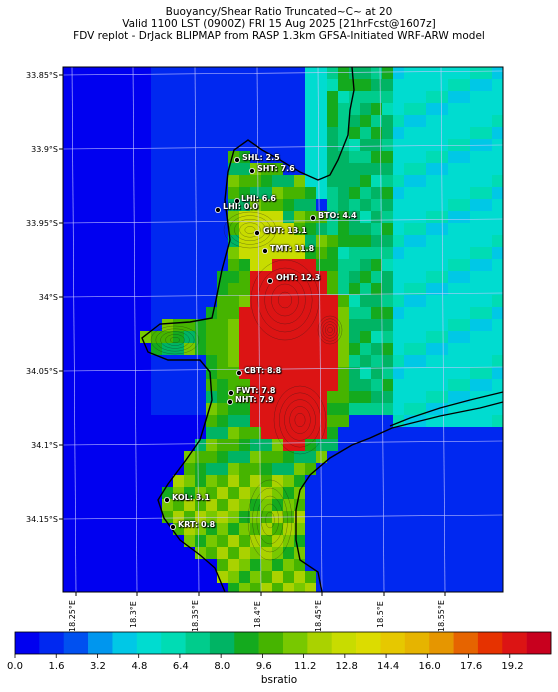 The height and width of the screenshot is (692, 558). Describe the element at coordinates (298, 277) in the screenshot. I see `station-label-oht: OHT: 12.3` at that location.